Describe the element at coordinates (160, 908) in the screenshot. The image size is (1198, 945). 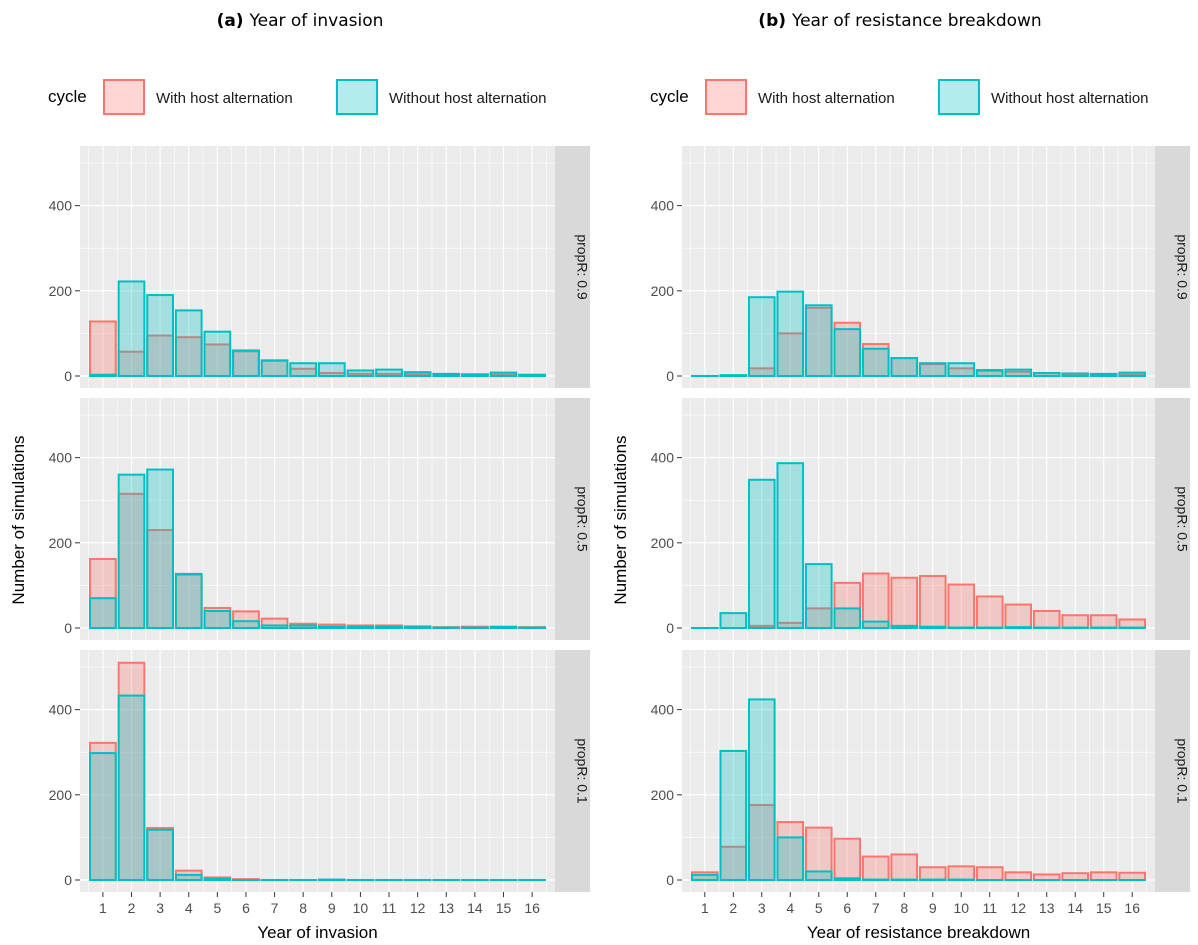
I see `x-tick-label: 3` at that location.